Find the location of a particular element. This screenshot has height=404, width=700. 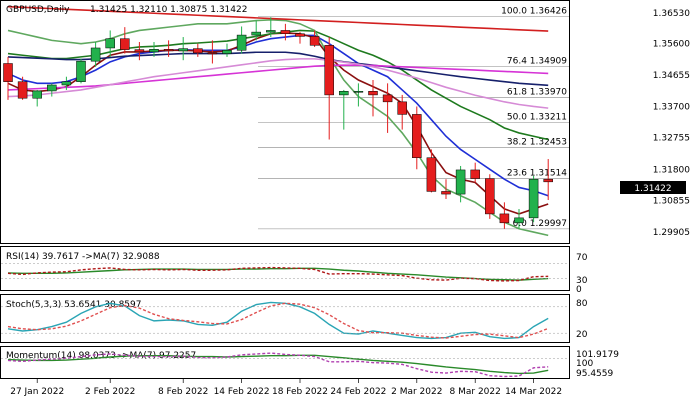

price-tick-label: 1.31800 is located at coordinates (671, 170).